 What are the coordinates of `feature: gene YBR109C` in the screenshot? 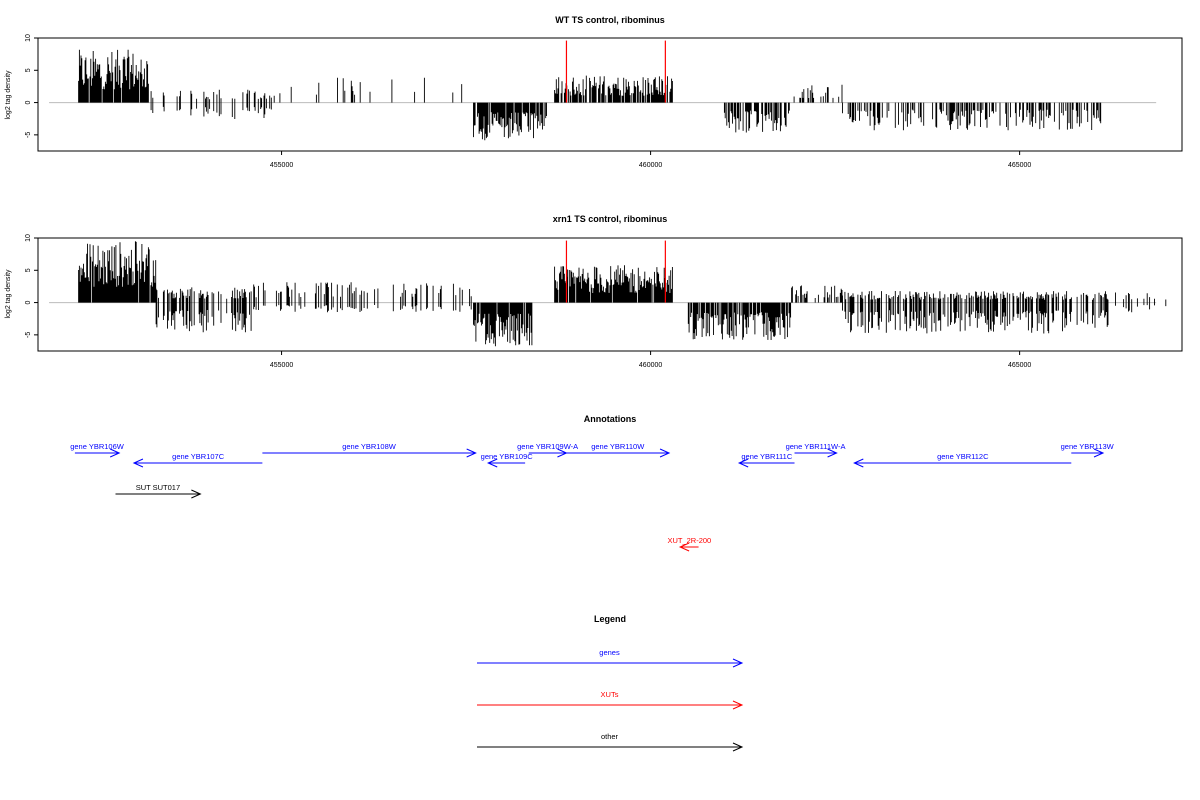 It's located at (507, 460).